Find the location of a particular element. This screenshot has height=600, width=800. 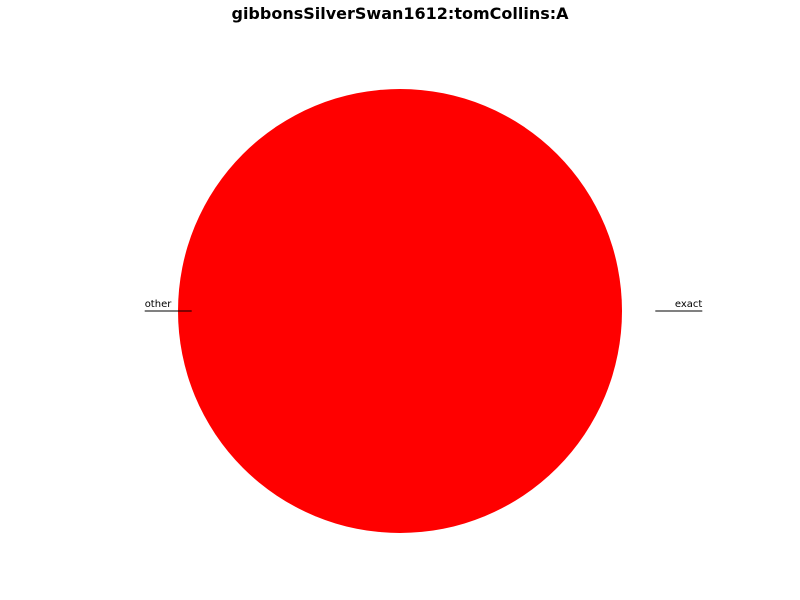

pie-label-other: other is located at coordinates (159, 304).